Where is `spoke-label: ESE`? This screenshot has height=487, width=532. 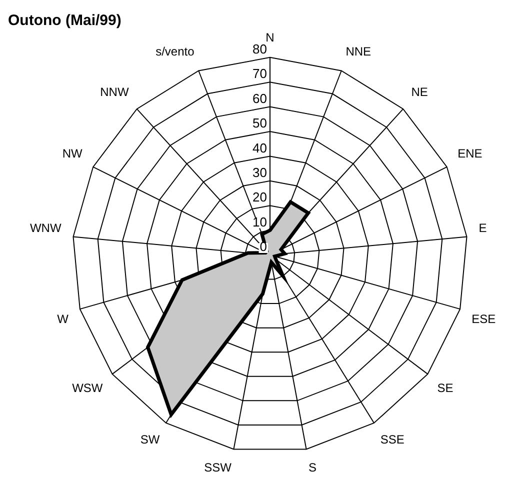 spoke-label: ESE is located at coordinates (484, 319).